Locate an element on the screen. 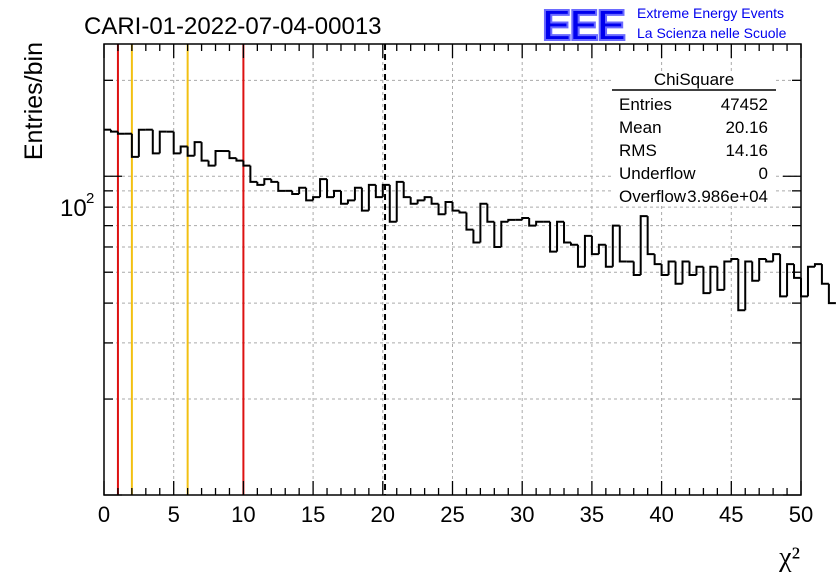 The height and width of the screenshot is (577, 836). run-title: CARI-01-2022-07-04-00013 is located at coordinates (233, 26).